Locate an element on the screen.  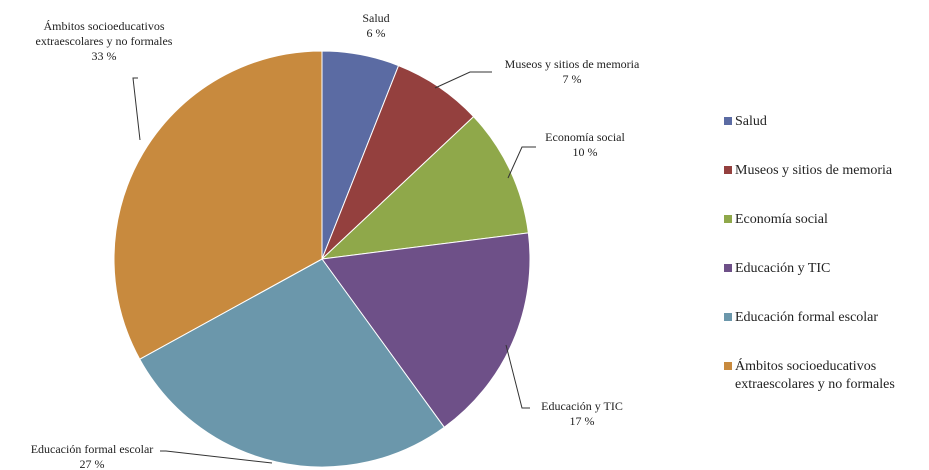
slice-label-museos-y-sitios-de-memoria: Museos y sitios de memoria 7 % is located at coordinates (572, 71).